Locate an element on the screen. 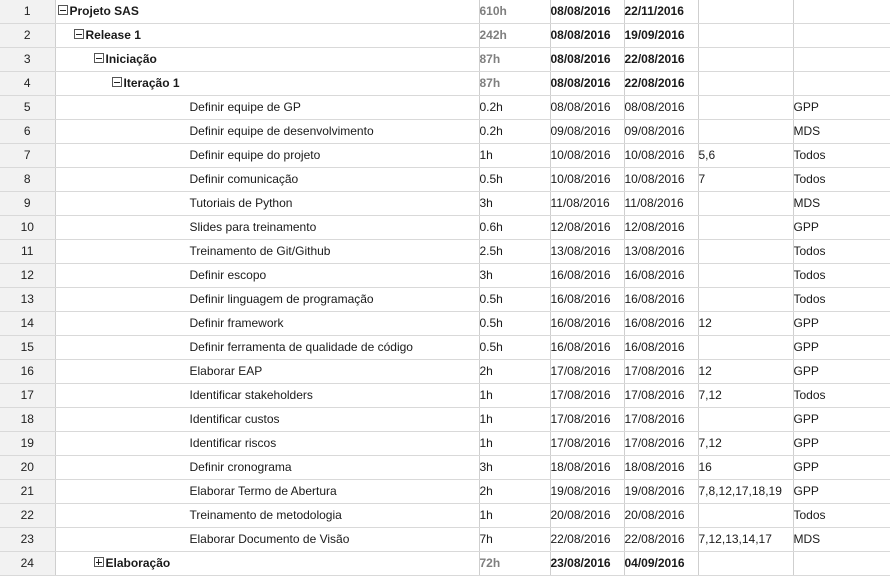 This screenshot has height=578, width=890. work-cell: 2.5h is located at coordinates (515, 251).